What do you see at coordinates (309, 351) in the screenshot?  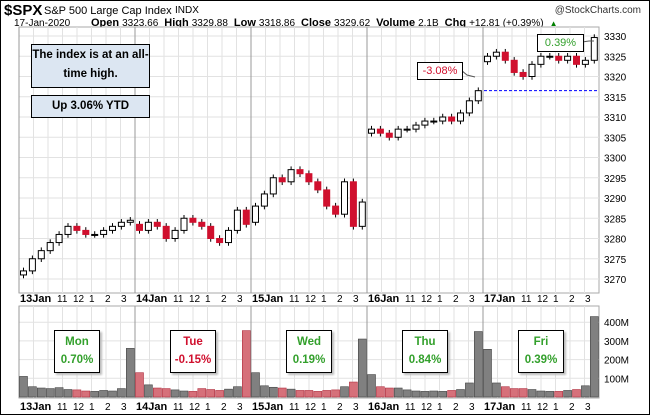 I see `day-change-box: Wed 0.19%` at bounding box center [309, 351].